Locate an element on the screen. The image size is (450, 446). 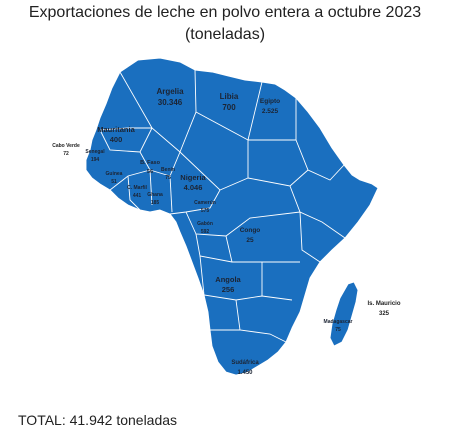
label-camerun-value: 575 is located at coordinates (205, 211).